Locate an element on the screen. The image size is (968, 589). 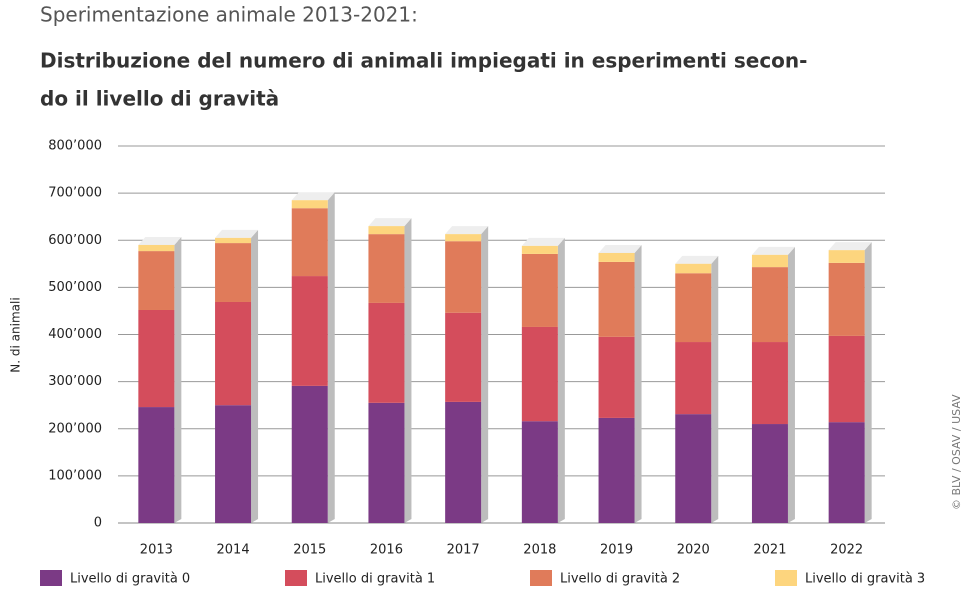
legend-label: Livello di gravità 0 is located at coordinates (130, 579).